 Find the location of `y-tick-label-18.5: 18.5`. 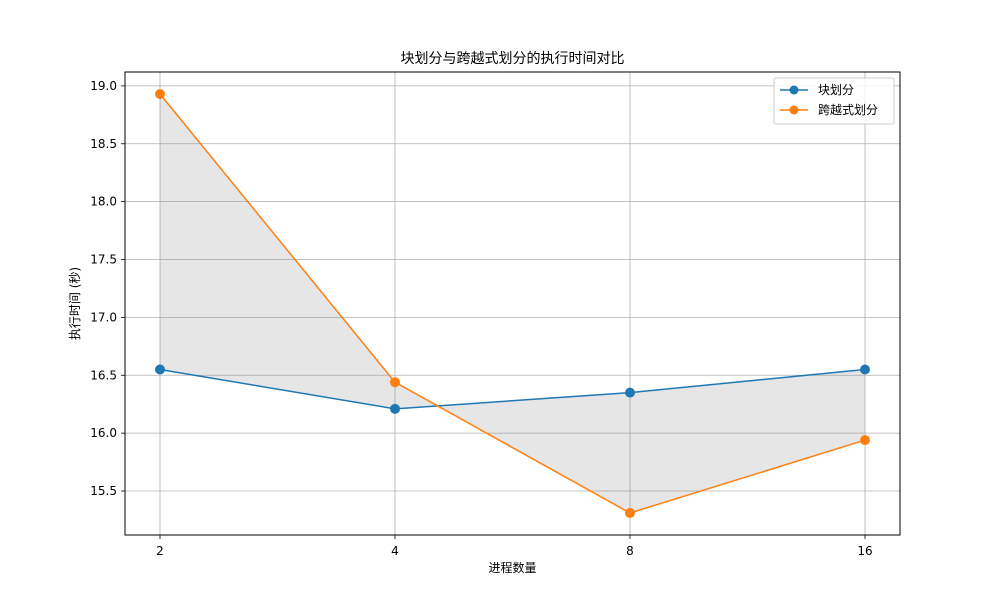

y-tick-label-18.5: 18.5 is located at coordinates (103, 144).